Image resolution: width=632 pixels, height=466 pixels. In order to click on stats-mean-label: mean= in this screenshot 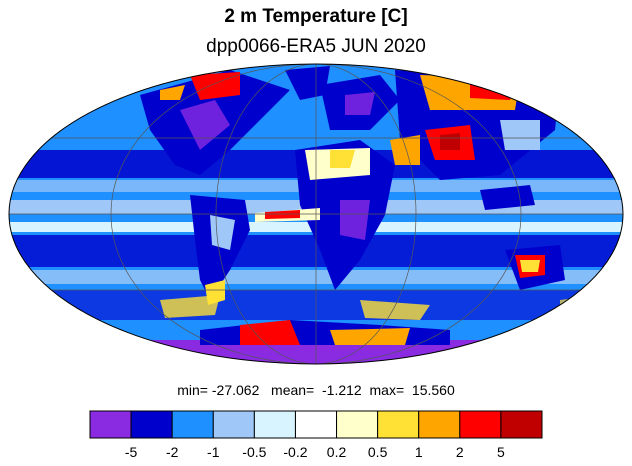, I will do `click(293, 390)`.